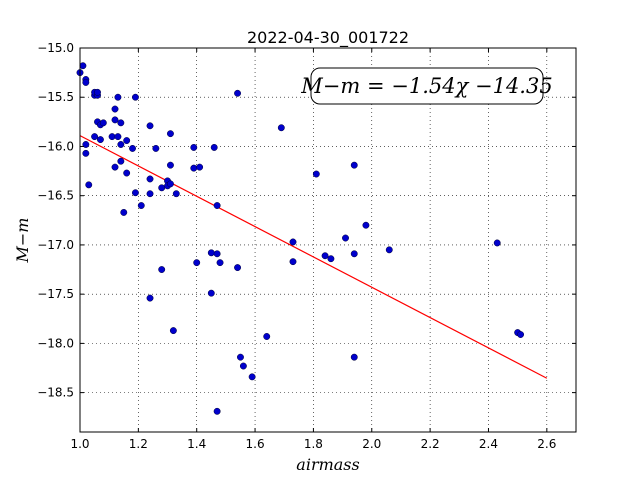 The image size is (640, 480). Describe the element at coordinates (55, 245) in the screenshot. I see `y-tick-label: −17.0` at that location.